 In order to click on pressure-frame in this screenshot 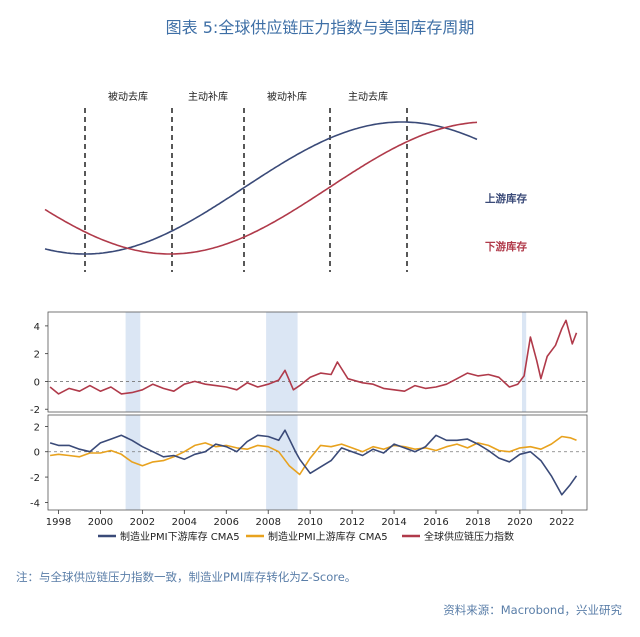, I will do `click(317, 362)`.